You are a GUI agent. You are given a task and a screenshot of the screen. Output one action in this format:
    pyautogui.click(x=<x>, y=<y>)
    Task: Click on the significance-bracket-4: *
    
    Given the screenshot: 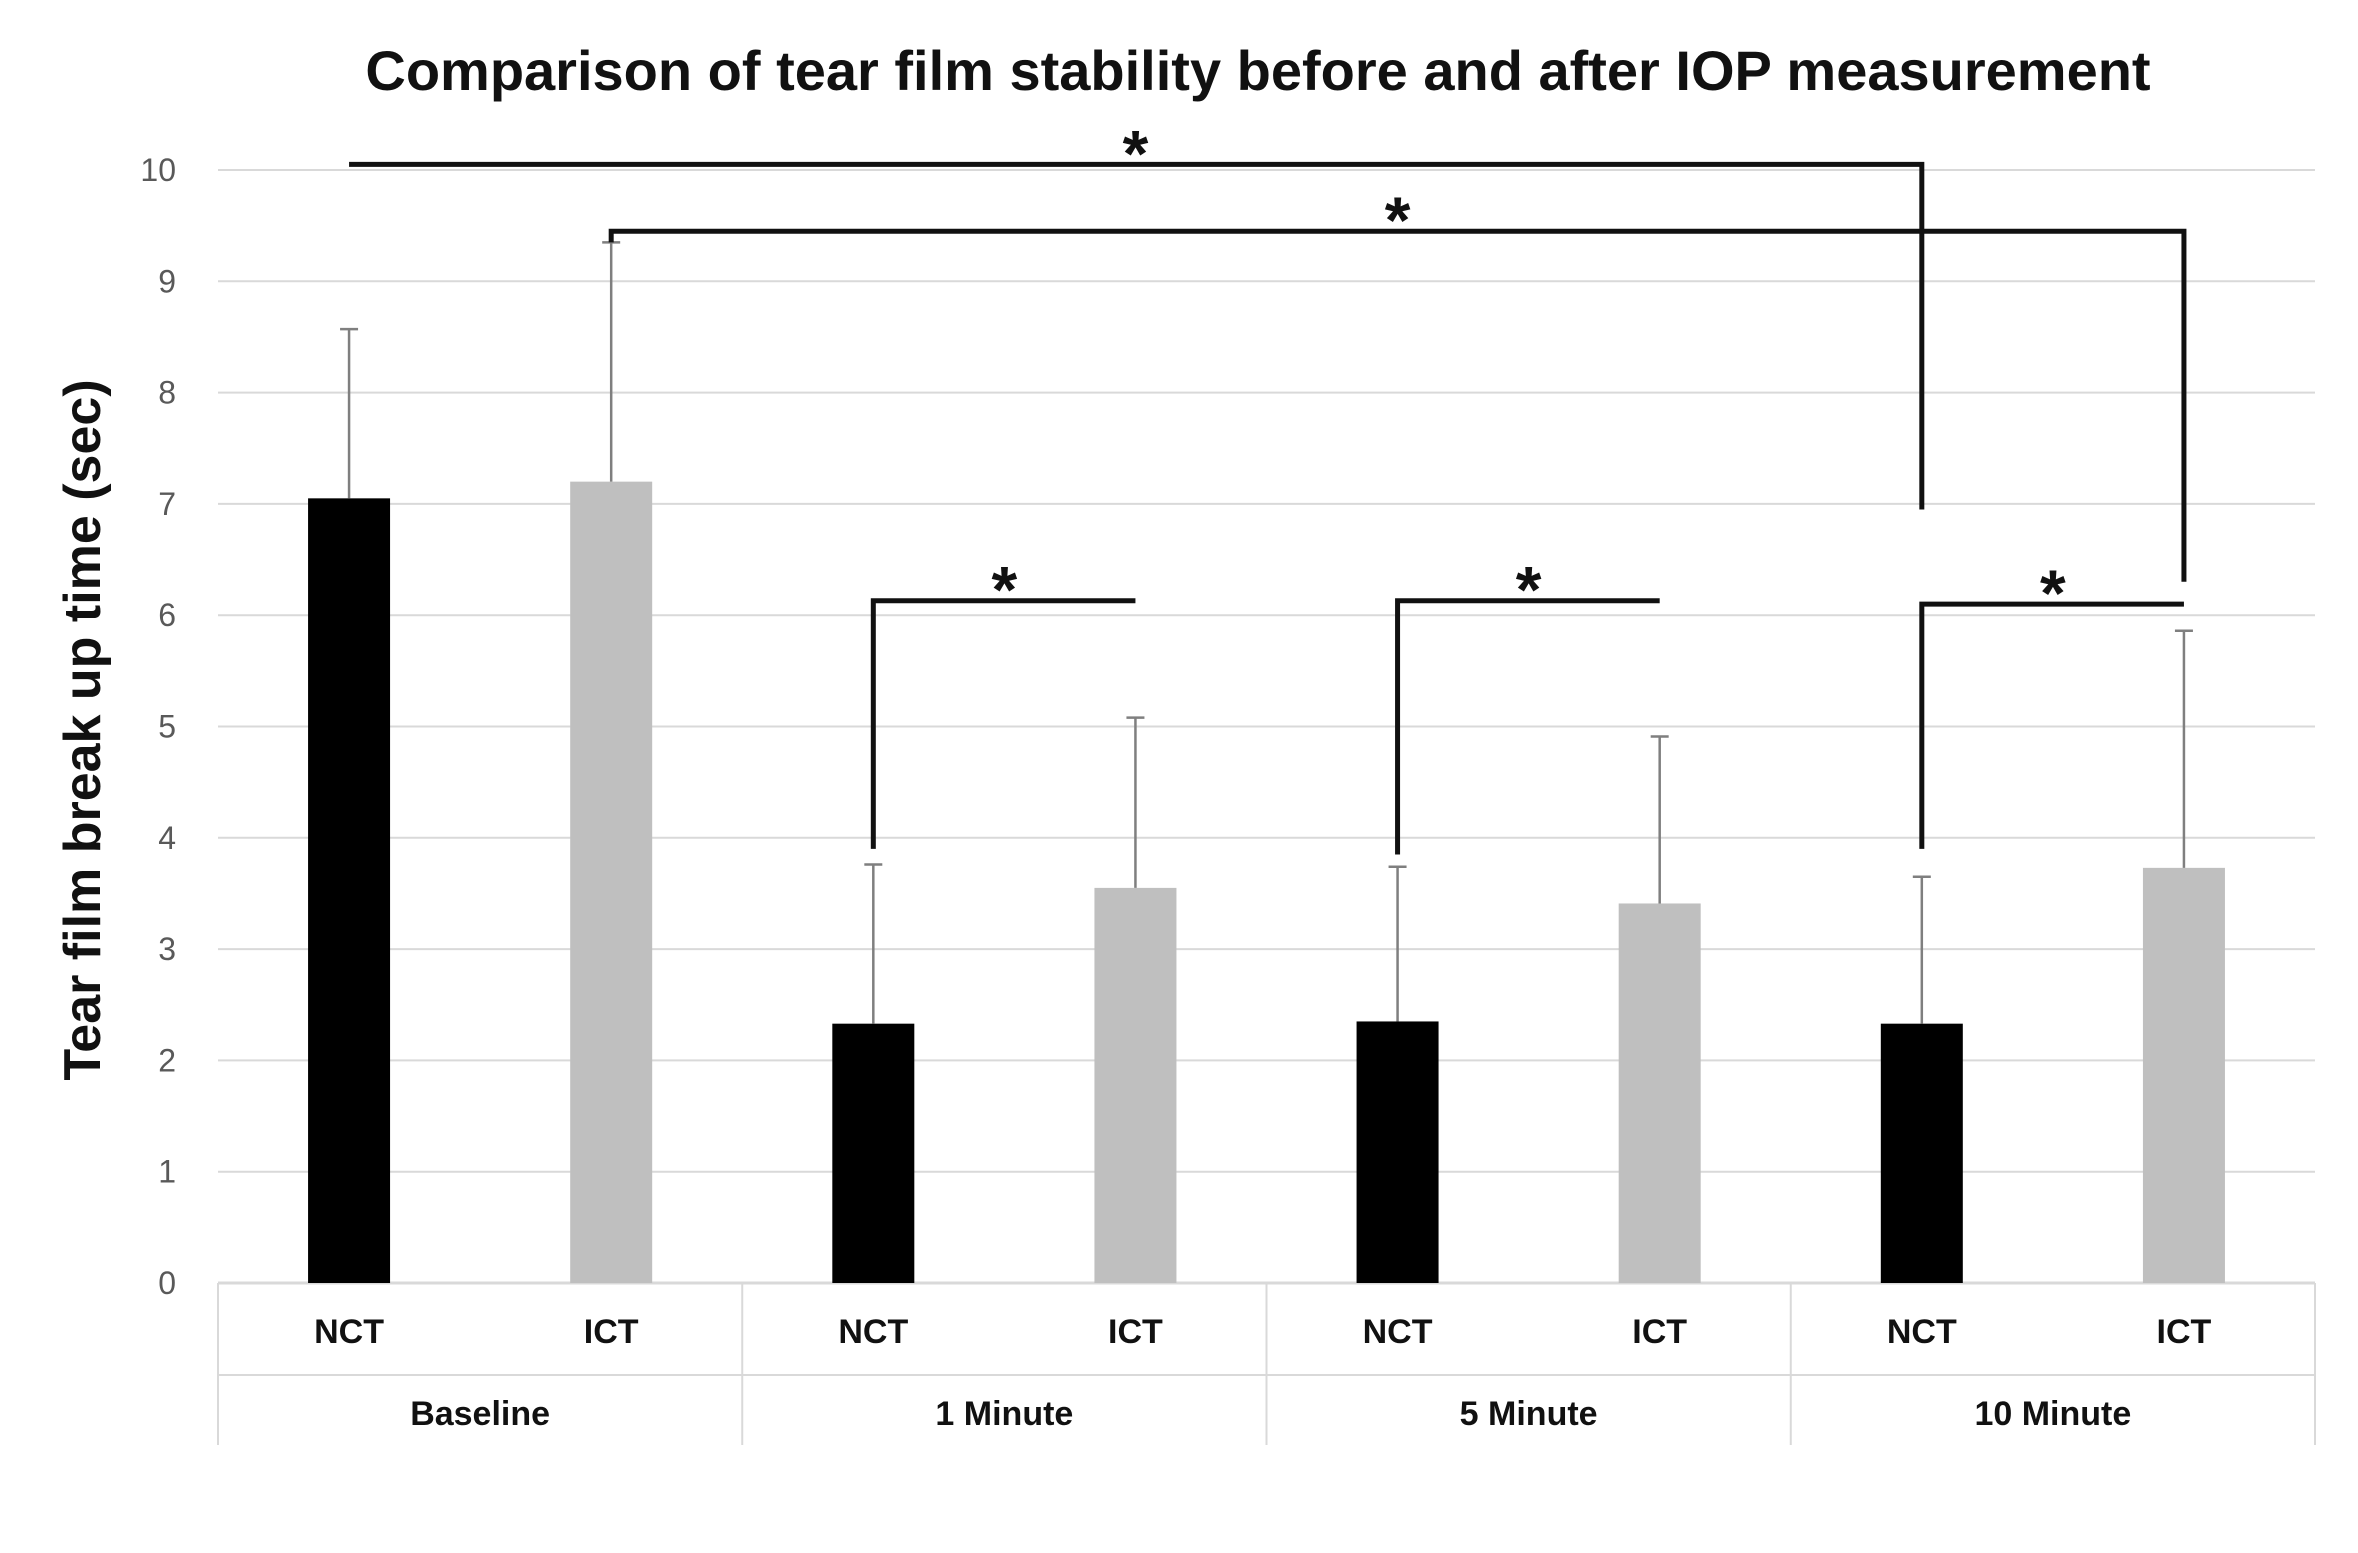 What is the action you would take?
    pyautogui.click(x=2051, y=702)
    